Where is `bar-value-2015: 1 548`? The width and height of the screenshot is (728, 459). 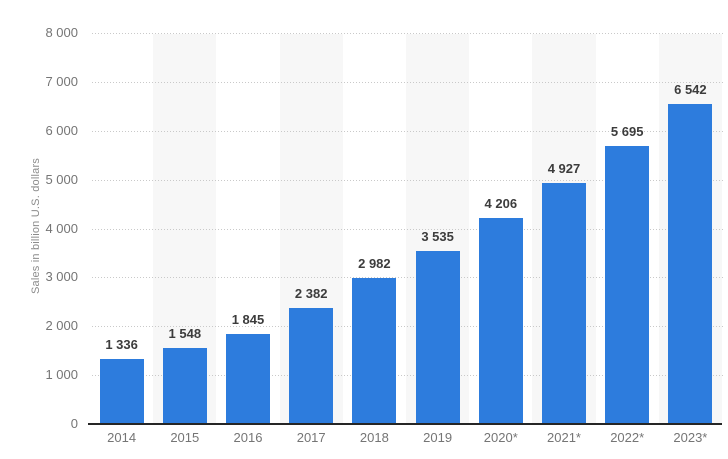 bar-value-2015: 1 548 is located at coordinates (185, 334).